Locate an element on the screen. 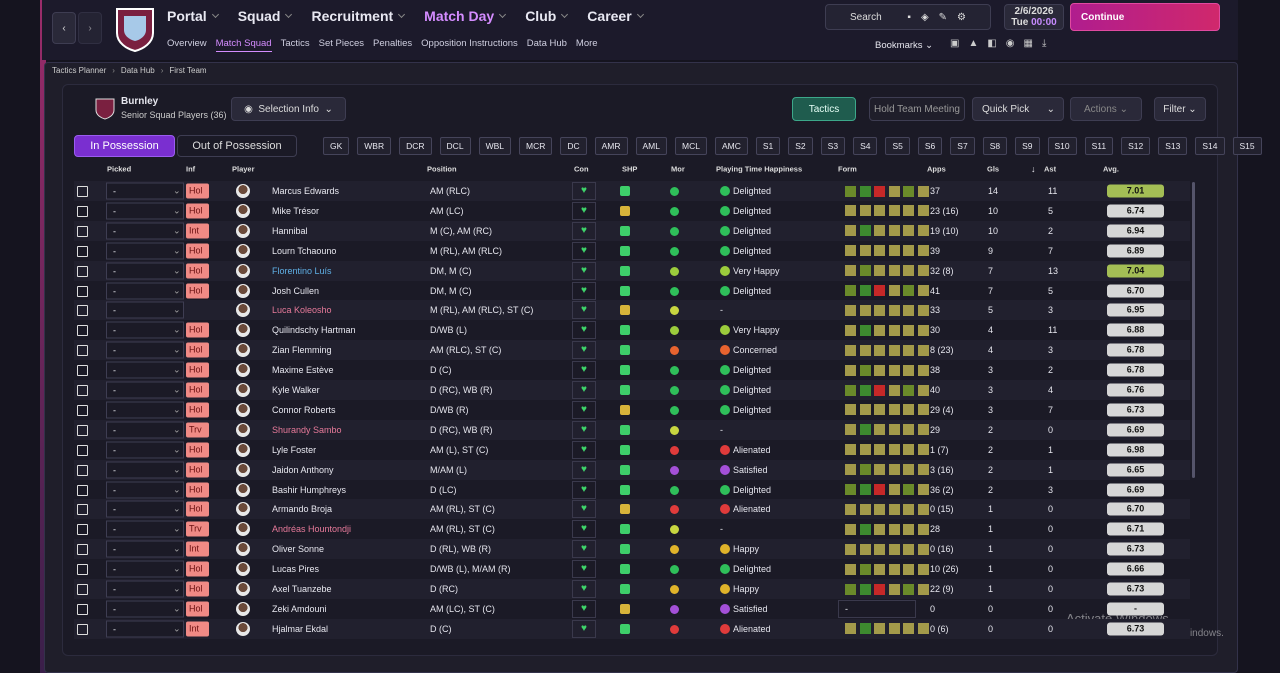 This screenshot has height=673, width=1280. team-meeting-button: Hold Team Meeting is located at coordinates (917, 109).